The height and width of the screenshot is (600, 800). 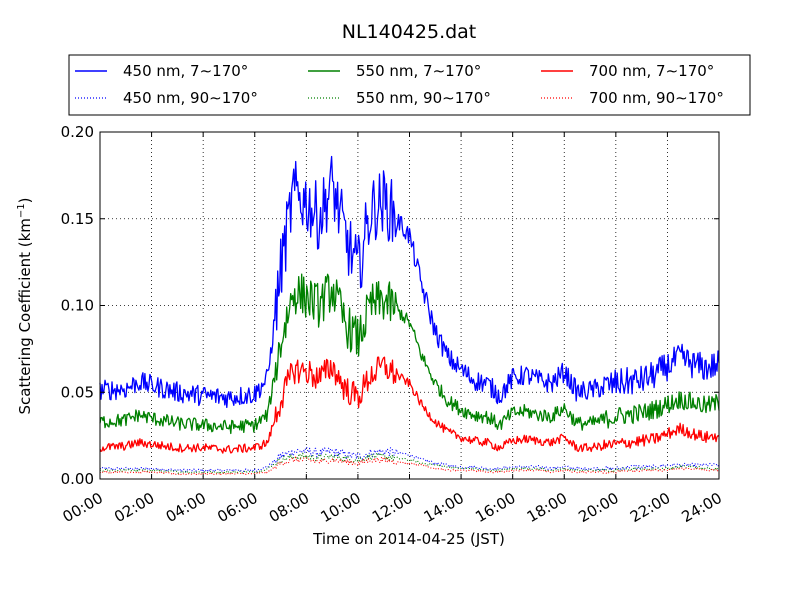 I want to click on y-tick-label: 0.15, so click(x=77, y=219).